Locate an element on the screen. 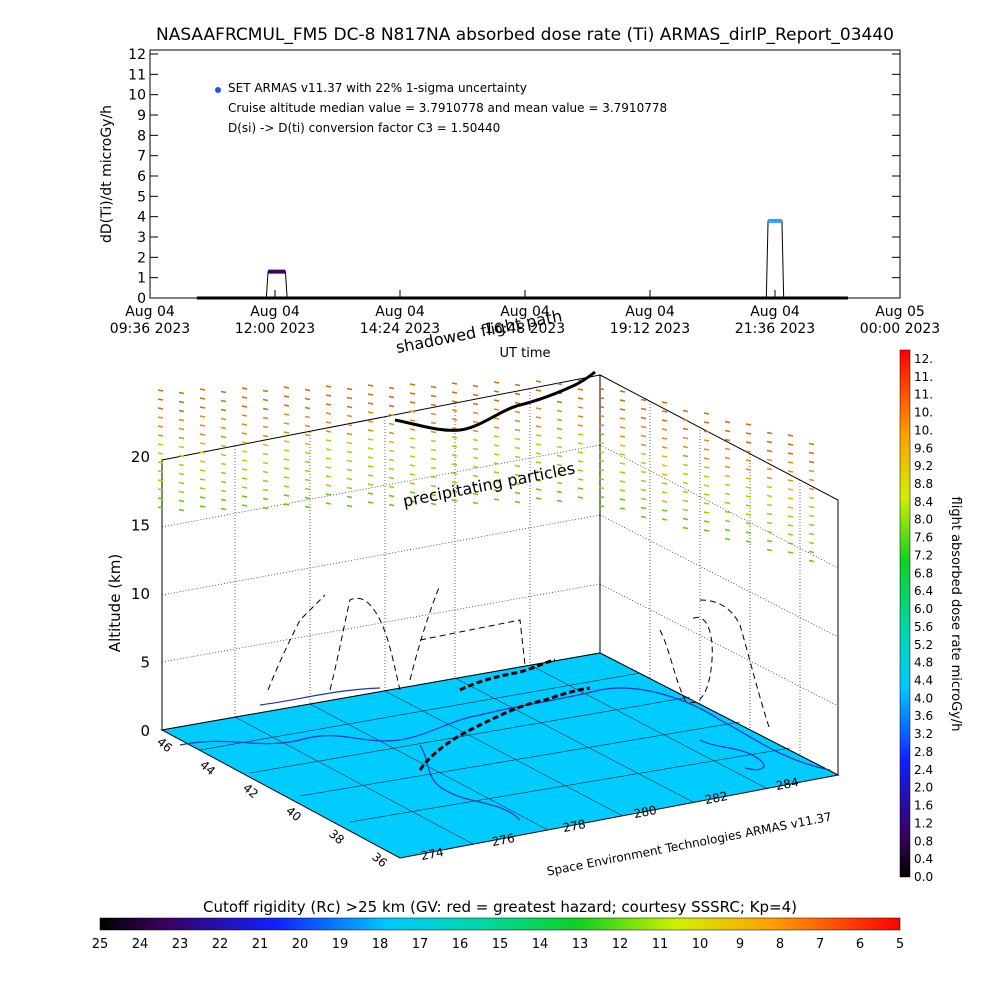 The height and width of the screenshot is (1000, 1000). top-y-tick-label: 4 is located at coordinates (141, 218).